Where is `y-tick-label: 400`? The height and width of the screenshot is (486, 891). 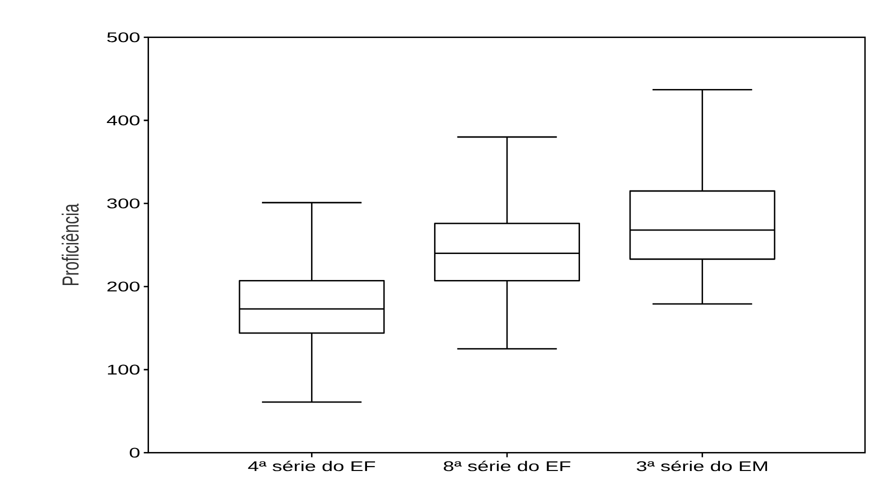 y-tick-label: 400 is located at coordinates (123, 120).